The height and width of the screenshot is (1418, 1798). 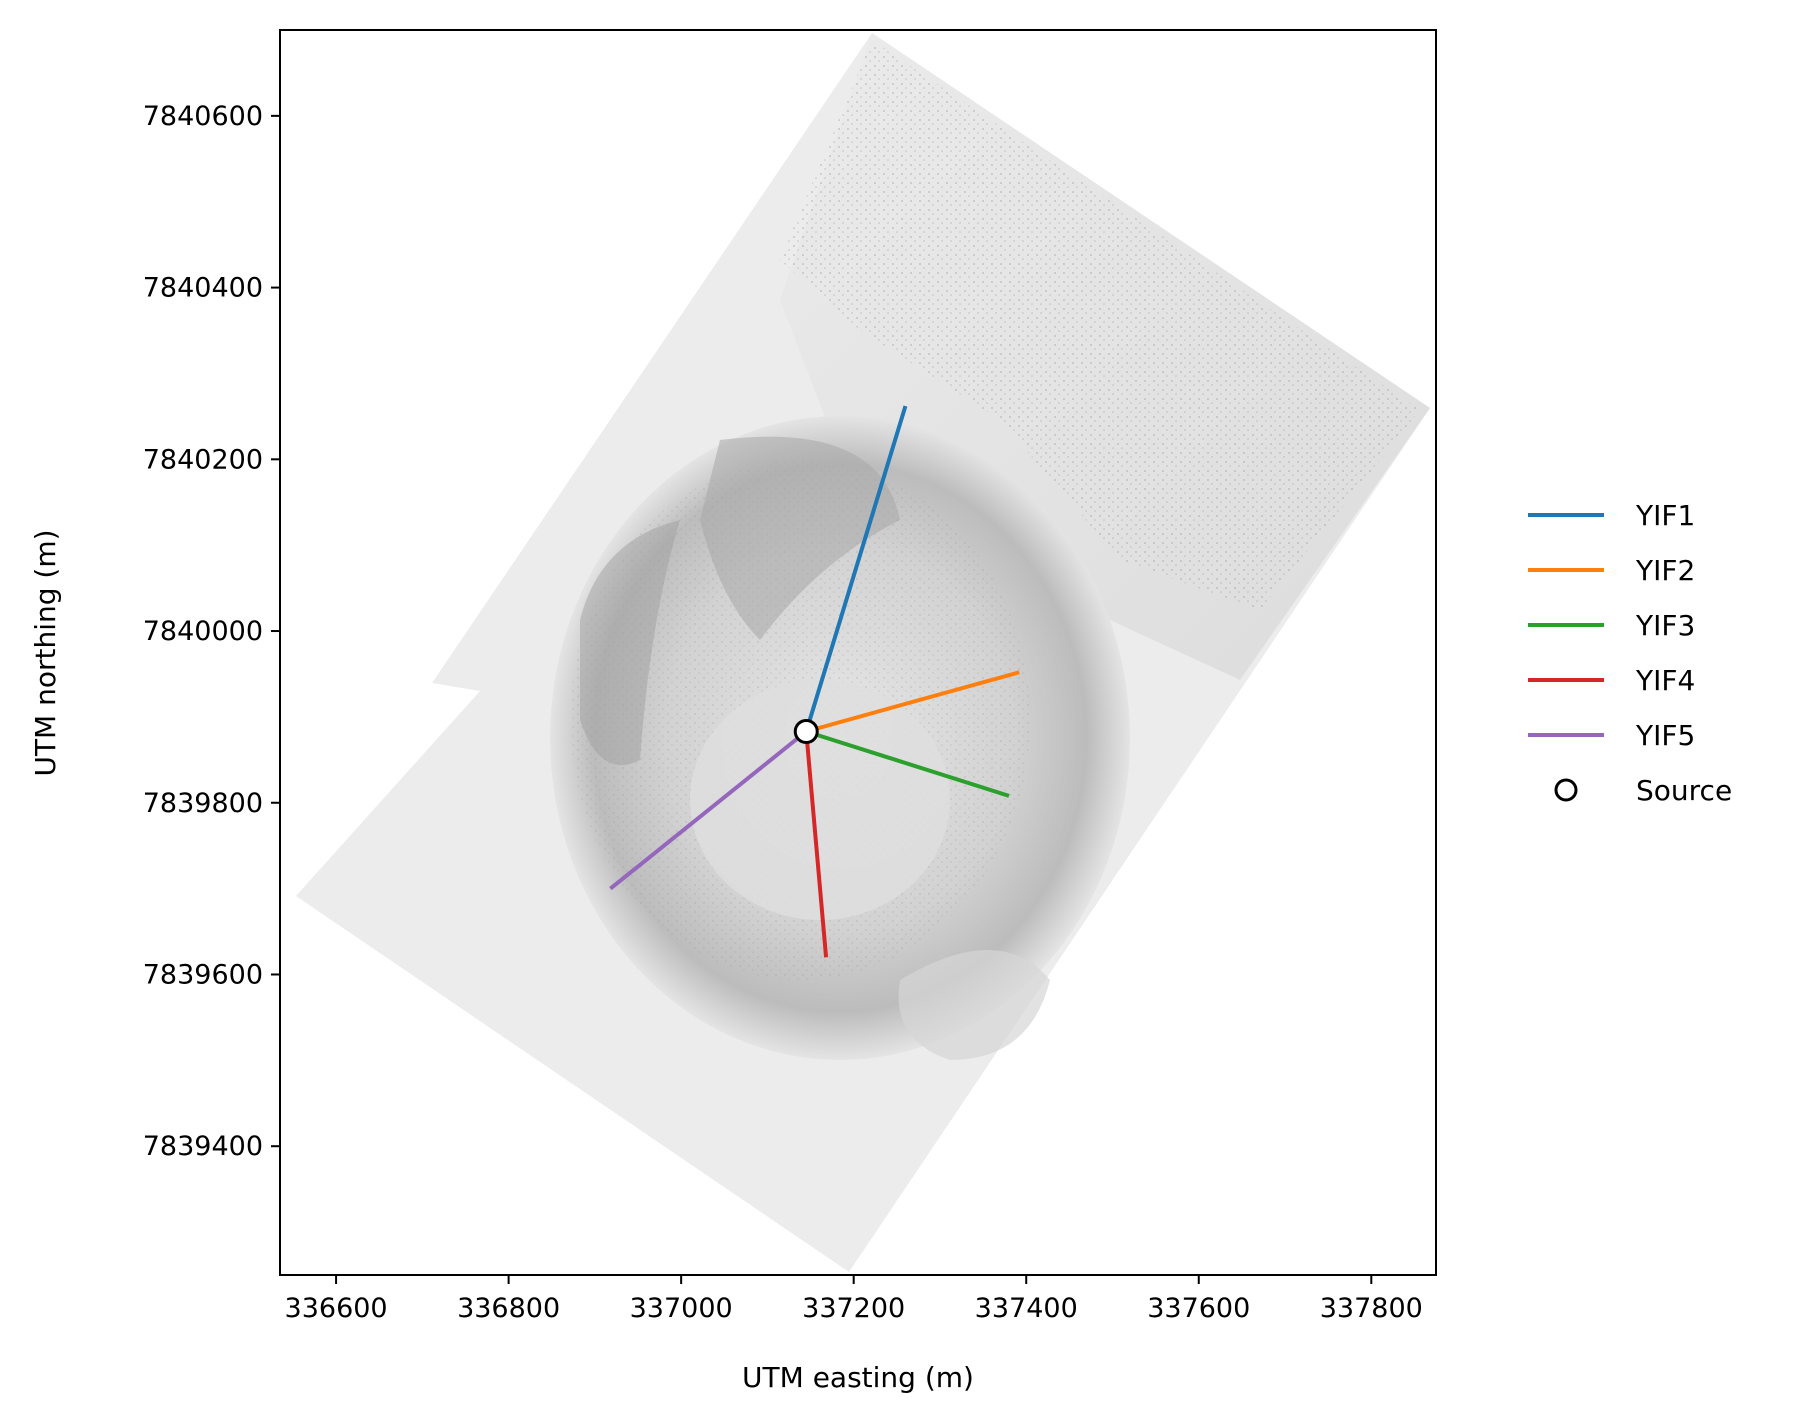 I want to click on y-tick-label: 7839600, so click(x=203, y=974).